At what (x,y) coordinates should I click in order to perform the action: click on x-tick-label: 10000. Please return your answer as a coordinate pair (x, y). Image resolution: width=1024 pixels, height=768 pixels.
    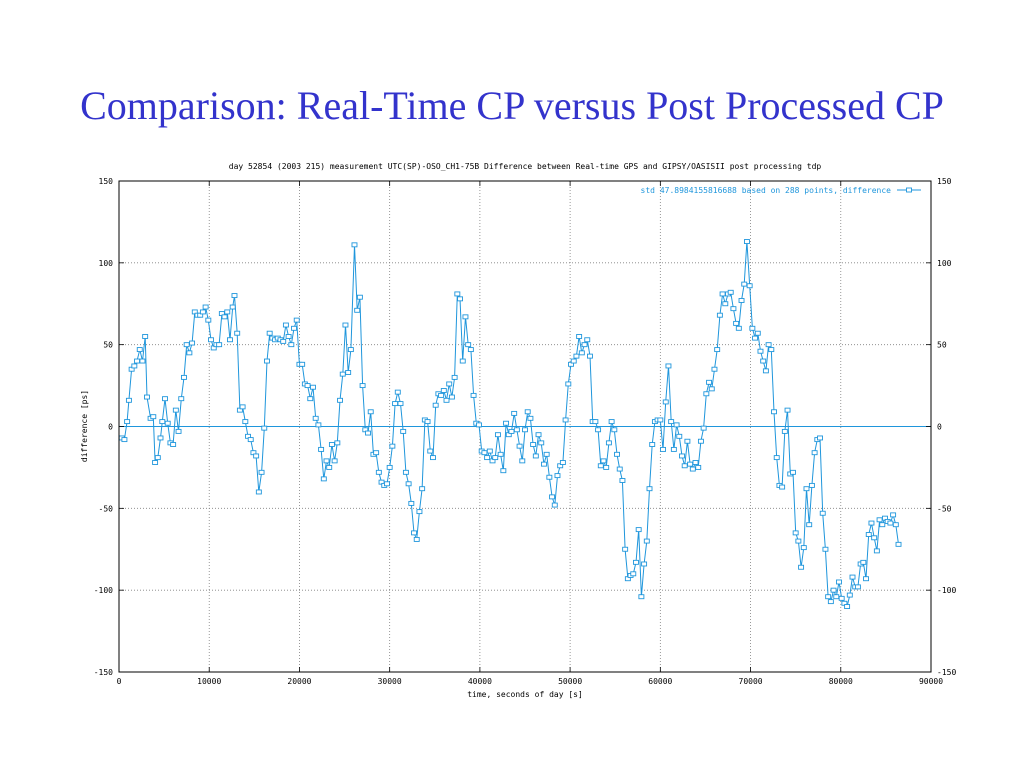
    Looking at the image, I should click on (209, 681).